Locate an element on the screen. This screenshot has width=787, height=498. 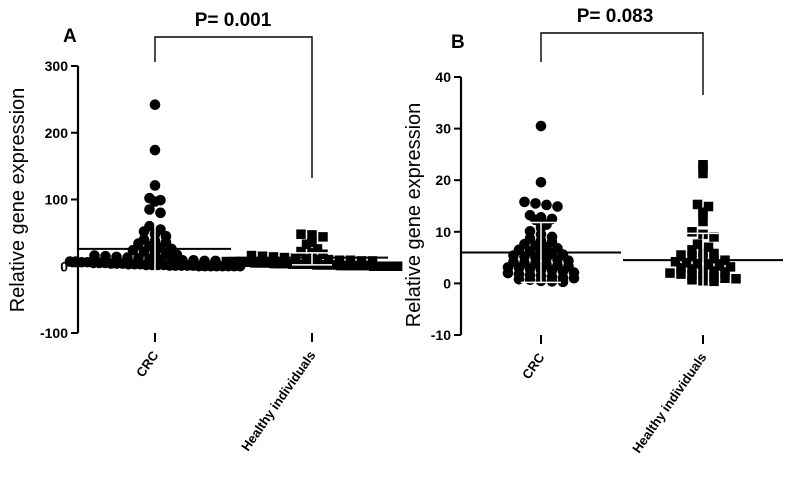
panel-b-ytick-label: 40 is located at coordinates (443, 77).